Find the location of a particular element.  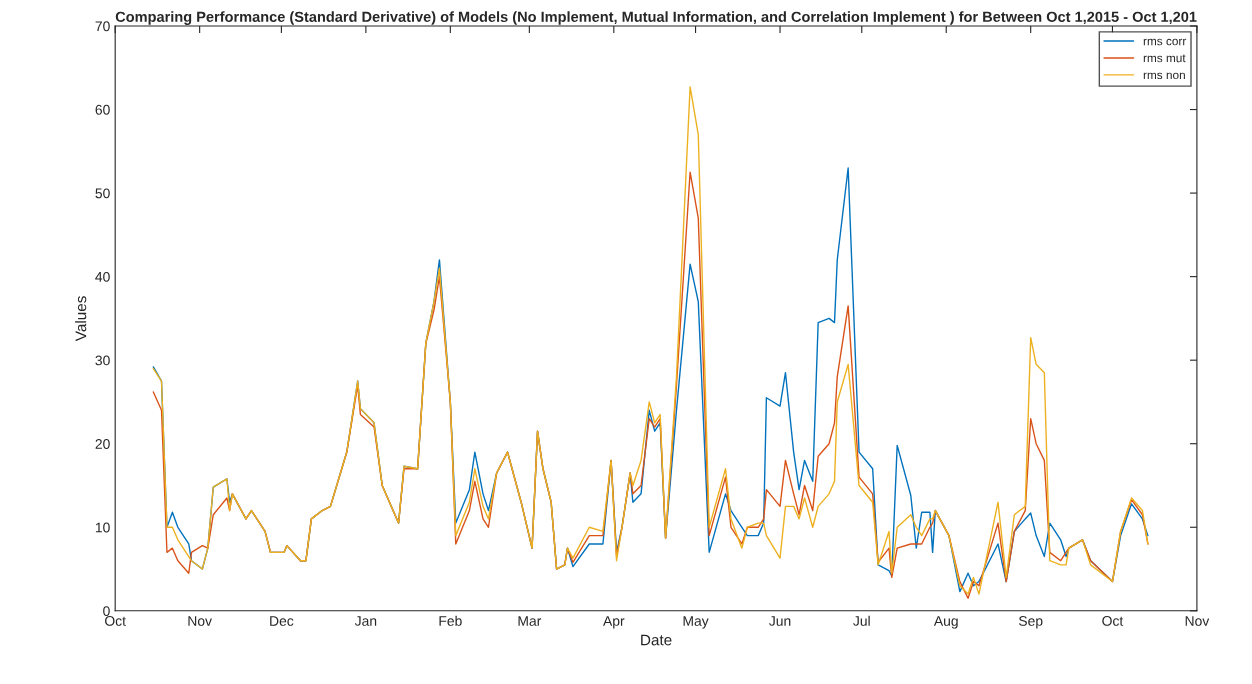

y-tick-label: 10 is located at coordinates (102, 527).